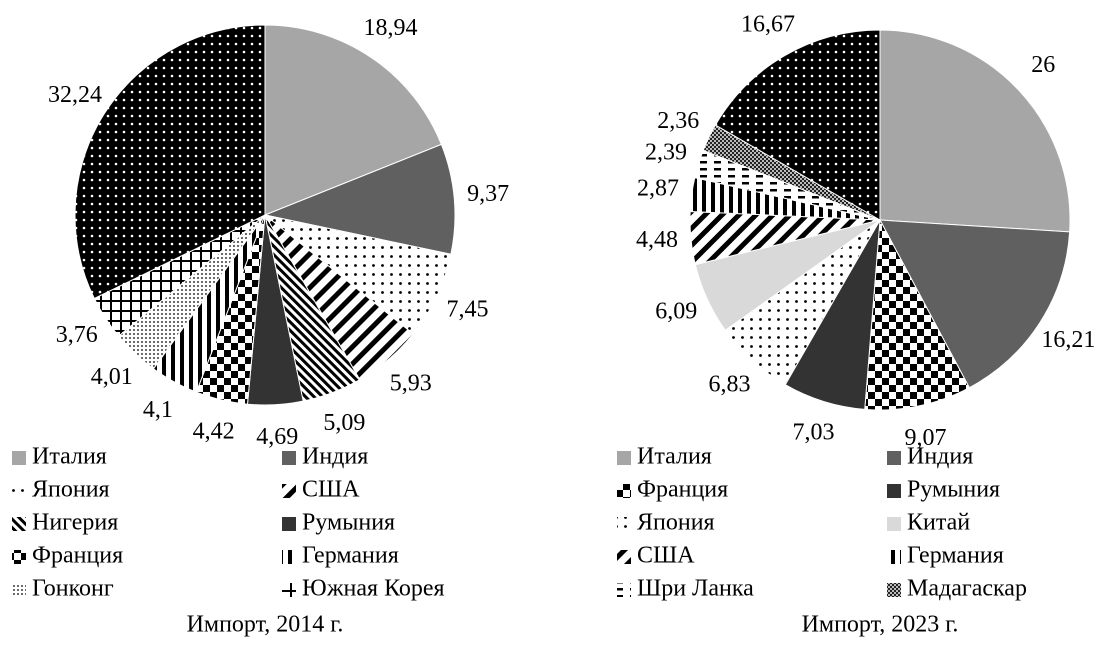 The width and height of the screenshot is (1105, 648). I want to click on data-label: 4,01, so click(112, 377).